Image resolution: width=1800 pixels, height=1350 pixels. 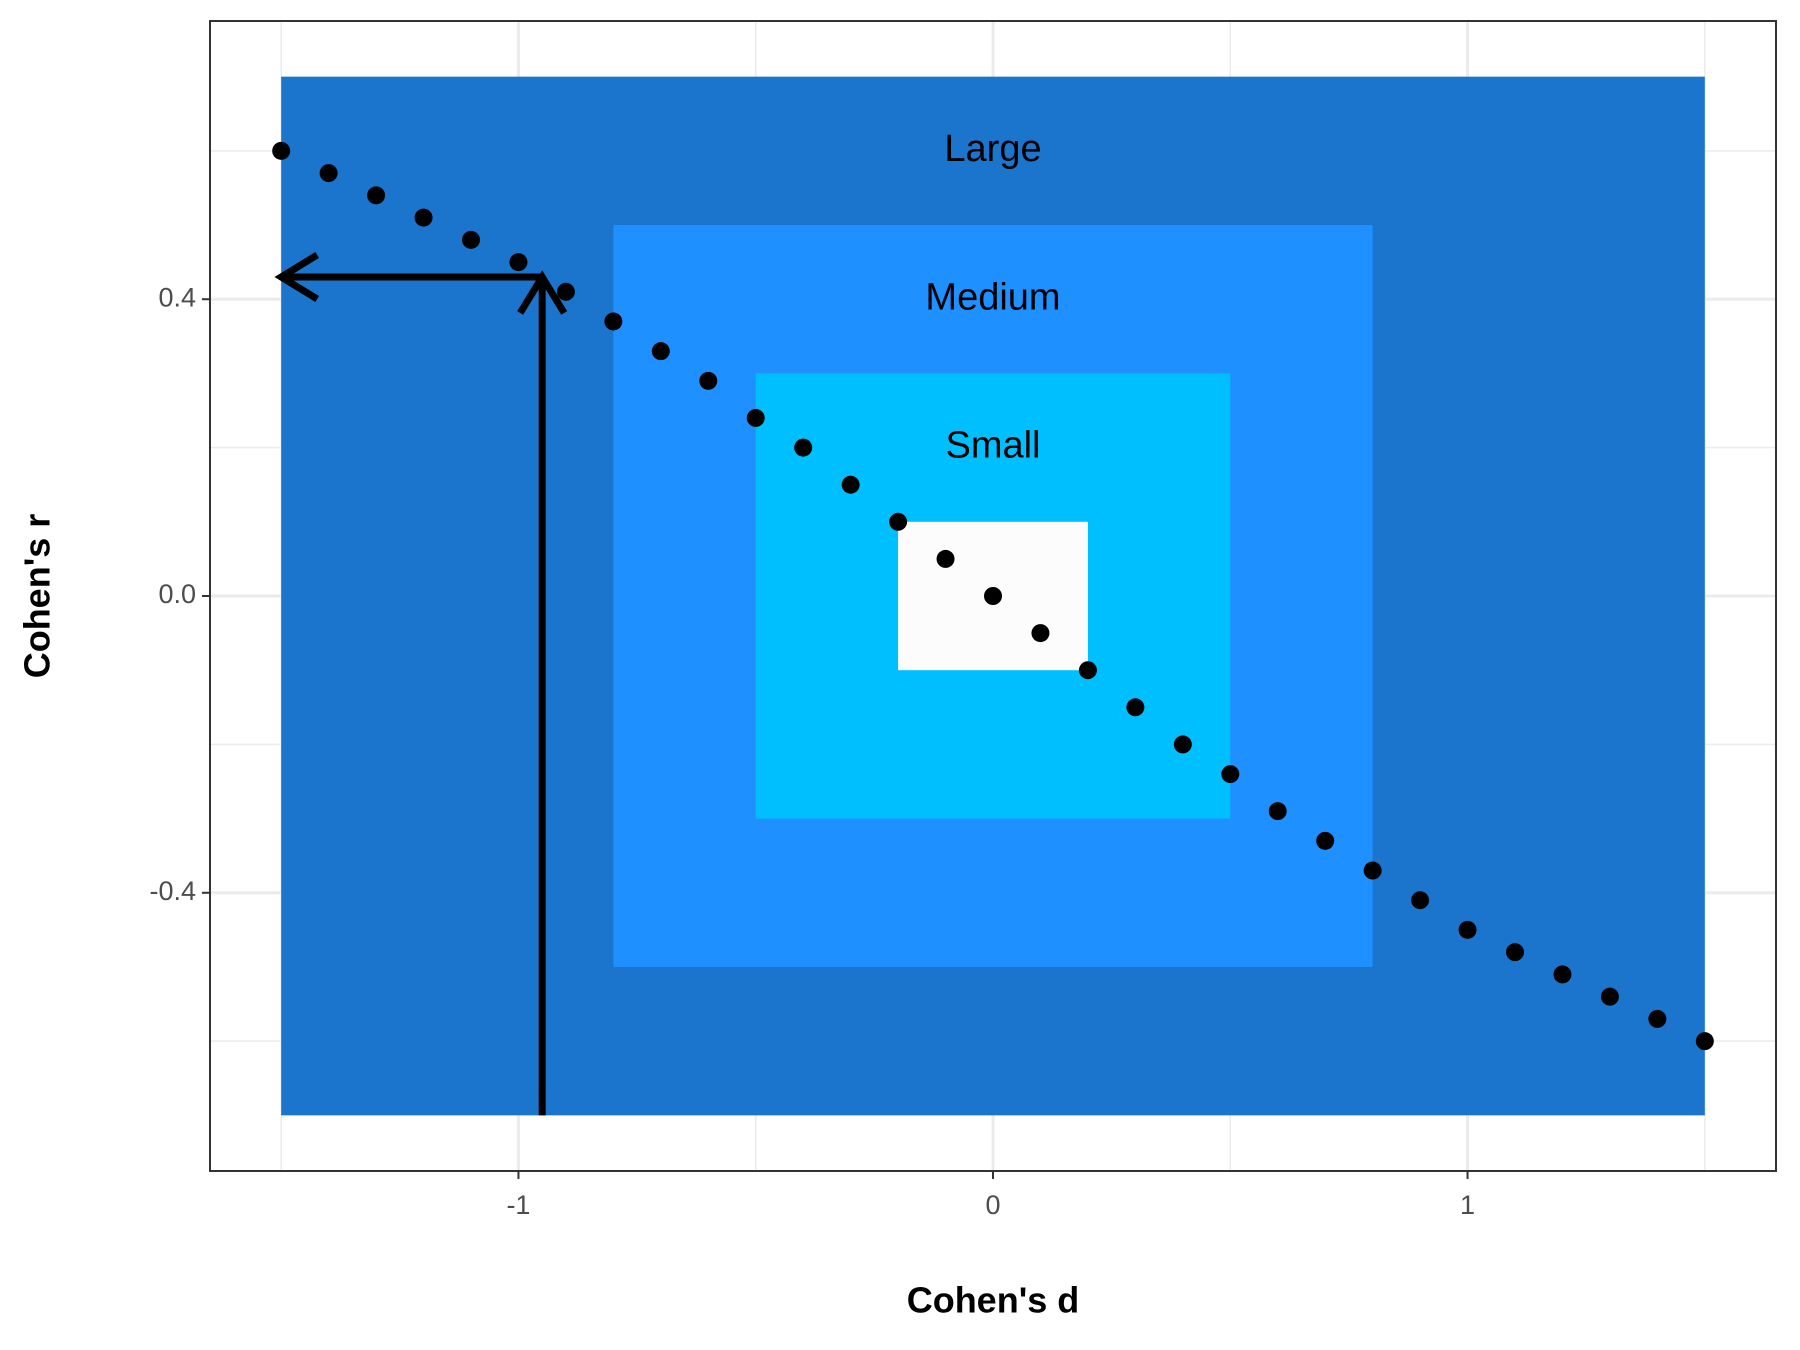 What do you see at coordinates (992, 446) in the screenshot?
I see `region-label: Small` at bounding box center [992, 446].